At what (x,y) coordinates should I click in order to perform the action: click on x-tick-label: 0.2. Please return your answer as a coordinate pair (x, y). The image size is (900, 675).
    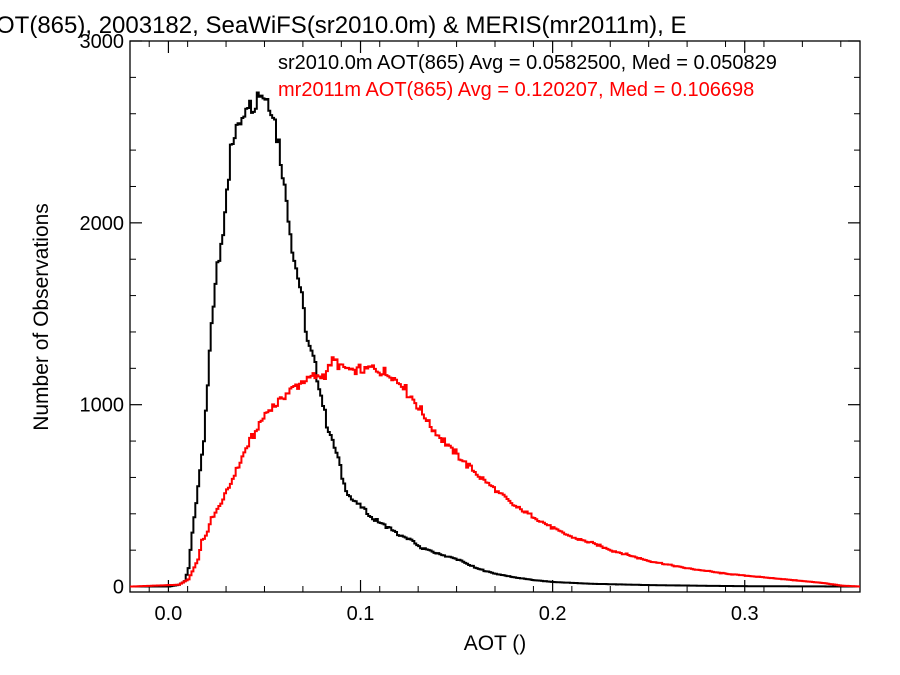
    Looking at the image, I should click on (553, 614).